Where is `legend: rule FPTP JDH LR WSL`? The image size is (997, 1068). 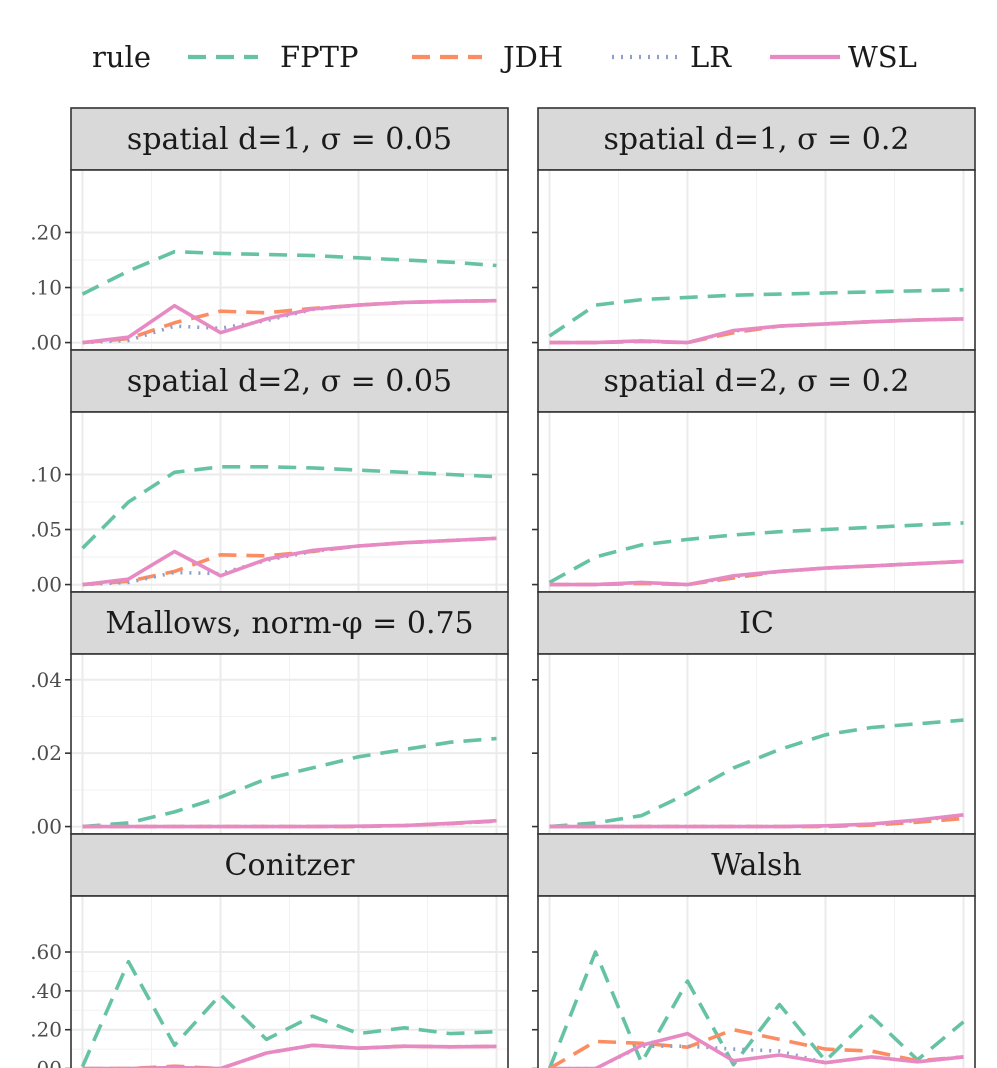 legend: rule FPTP JDH LR WSL is located at coordinates (504, 57).